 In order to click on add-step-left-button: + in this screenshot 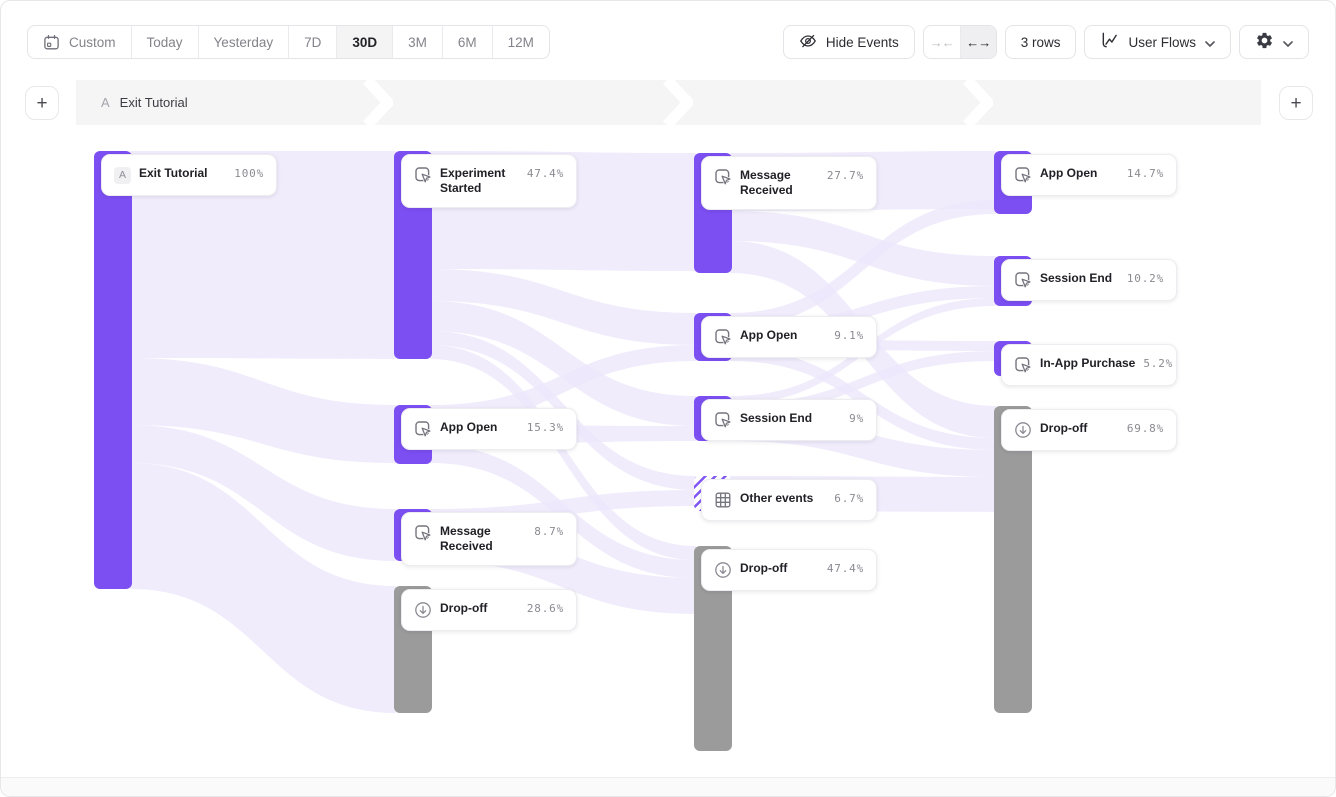, I will do `click(42, 103)`.